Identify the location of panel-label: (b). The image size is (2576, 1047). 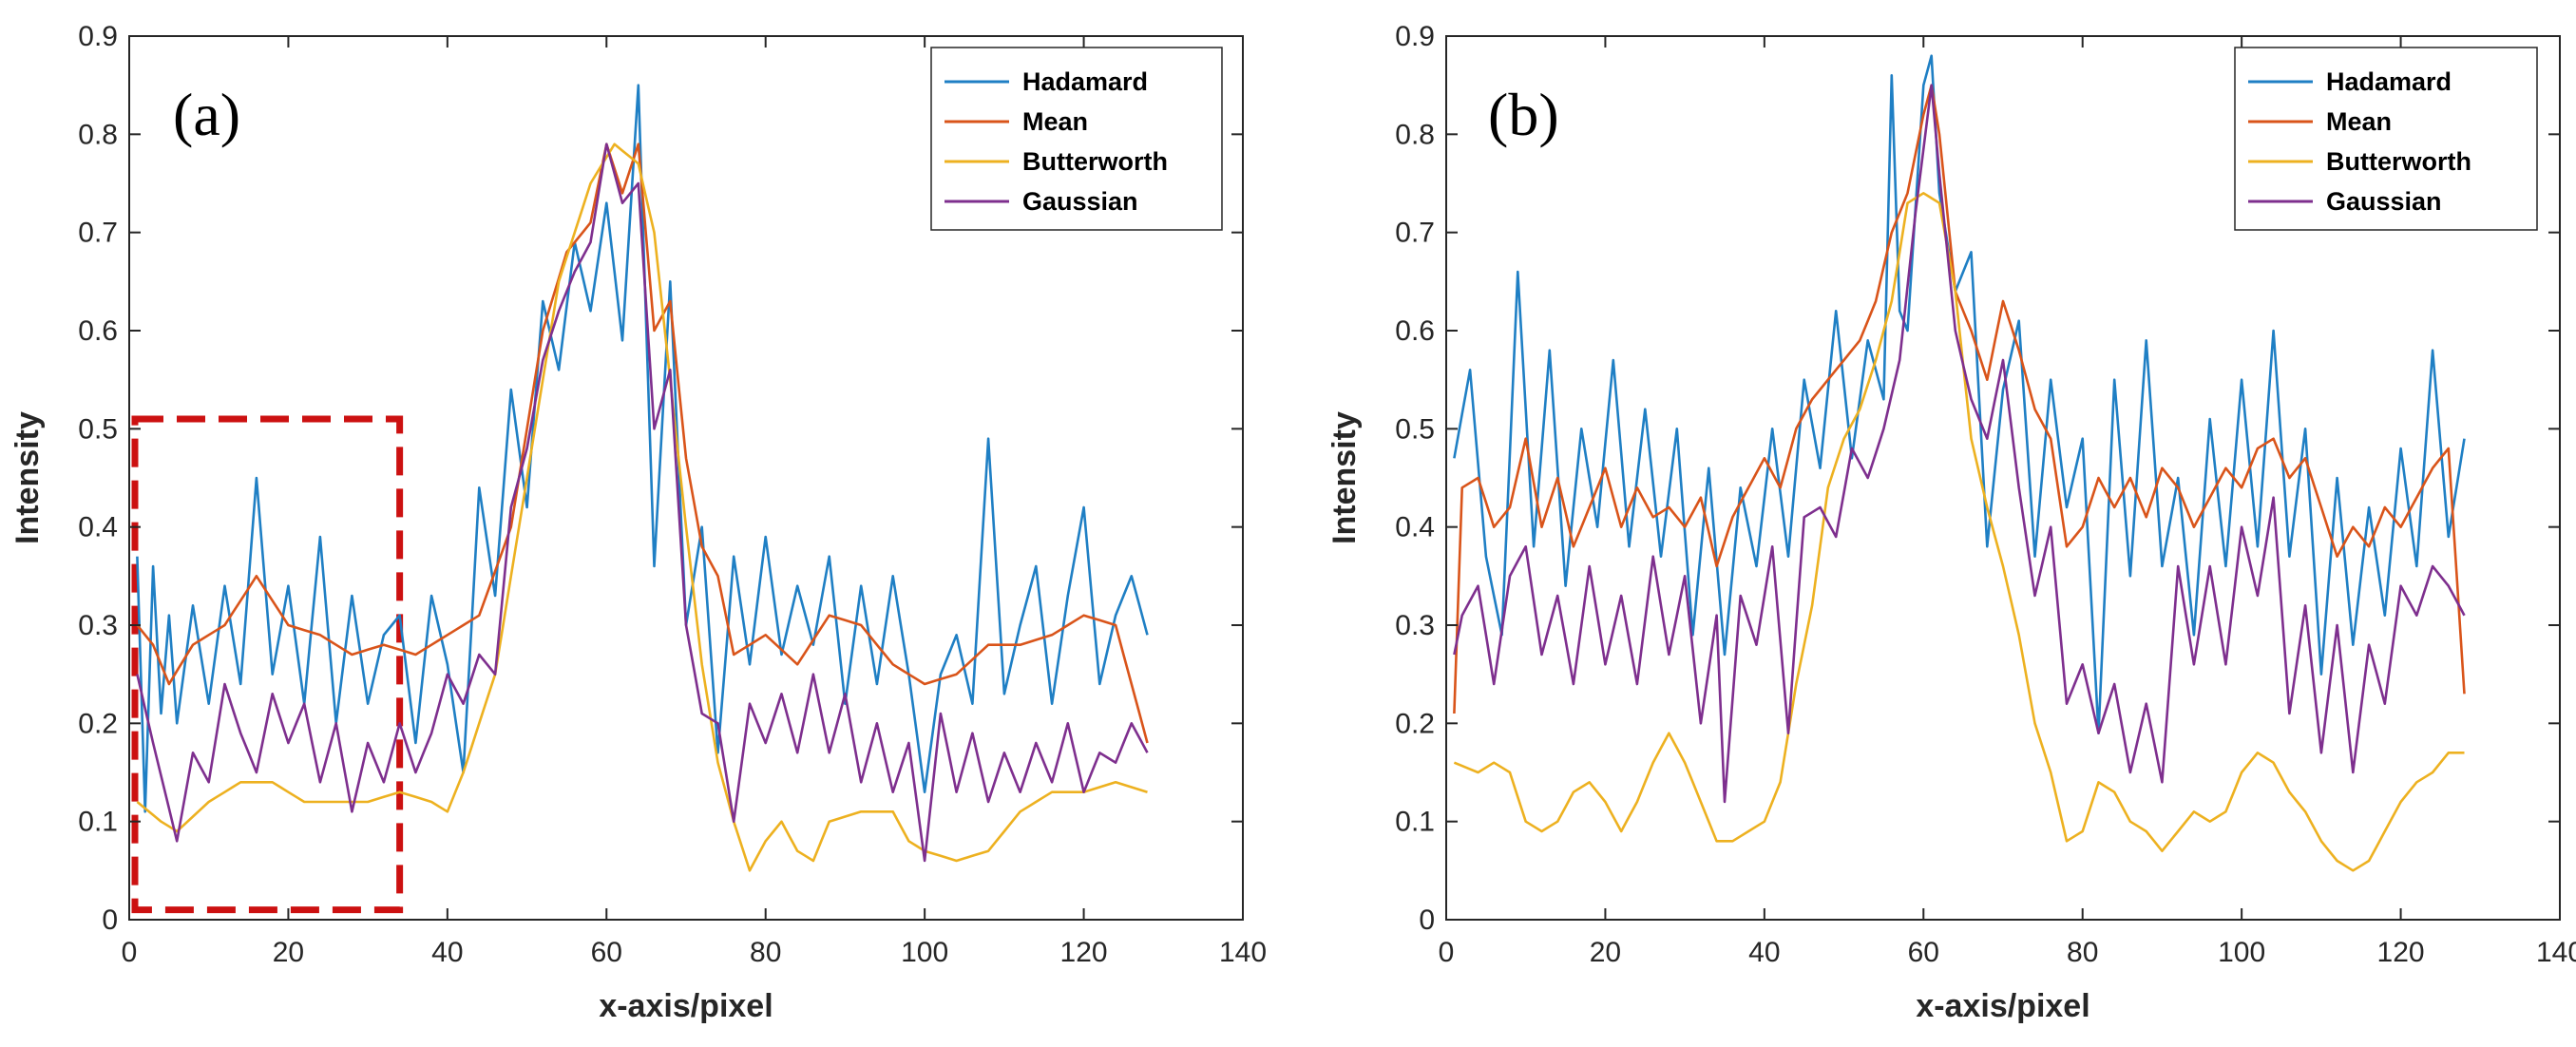
(1523, 114).